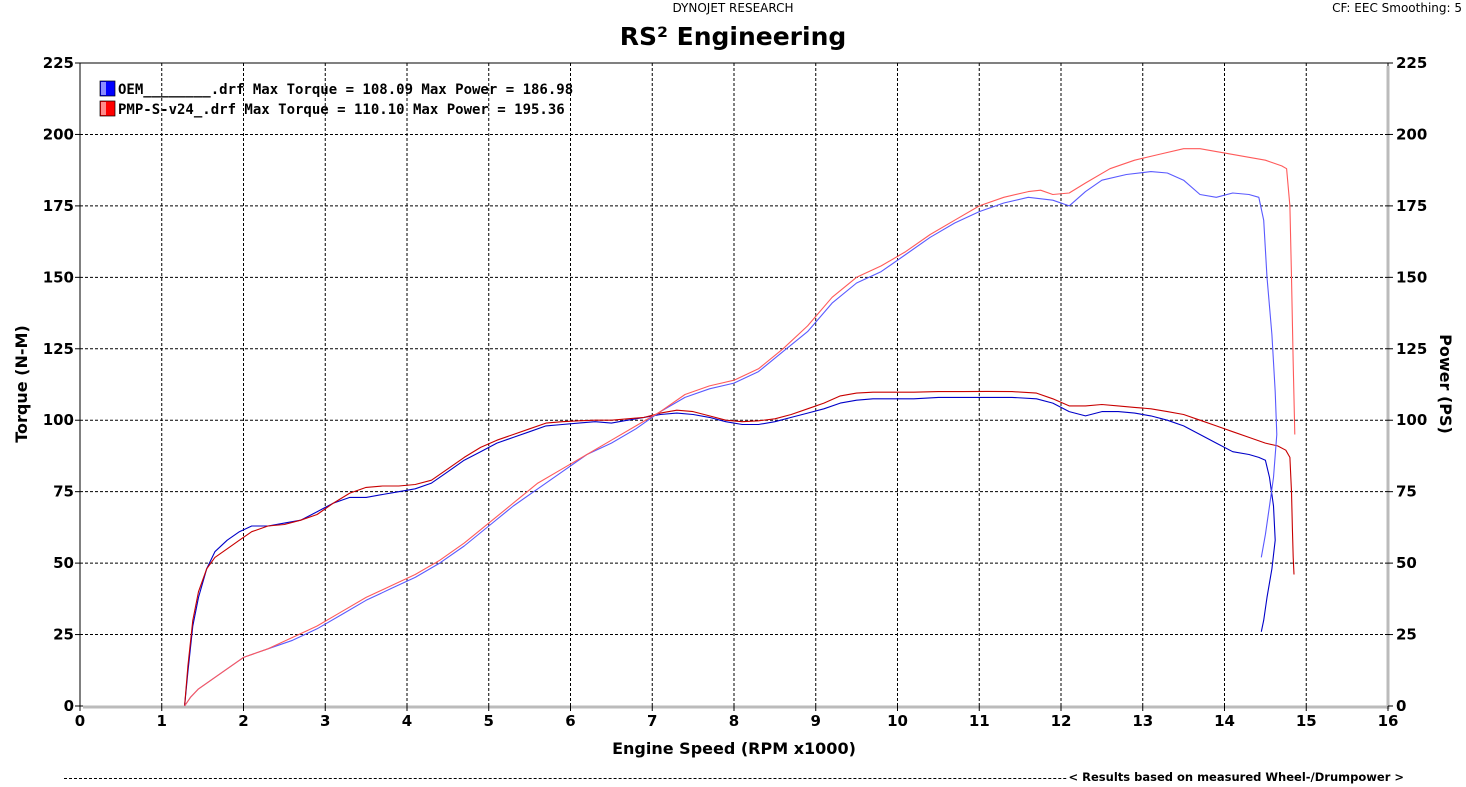 The image size is (1466, 787). I want to click on x-tick-label: 16, so click(1388, 721).